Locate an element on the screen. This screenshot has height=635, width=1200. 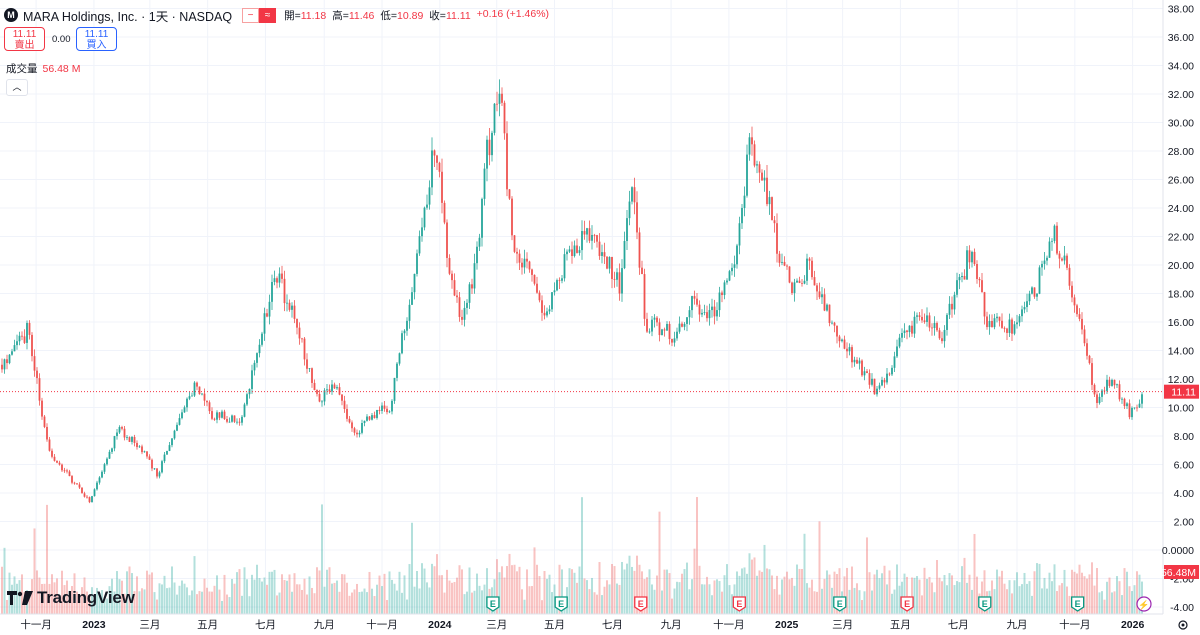
sell-button: 11.11 賣出 is located at coordinates (24, 39).